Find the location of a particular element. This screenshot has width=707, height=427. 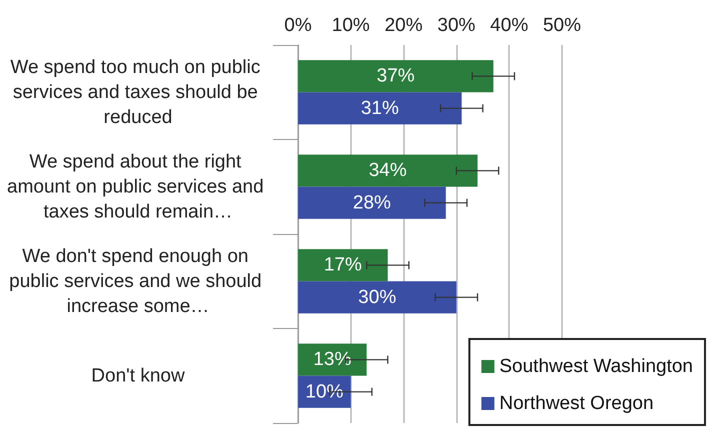

data-label: 10% is located at coordinates (324, 391).